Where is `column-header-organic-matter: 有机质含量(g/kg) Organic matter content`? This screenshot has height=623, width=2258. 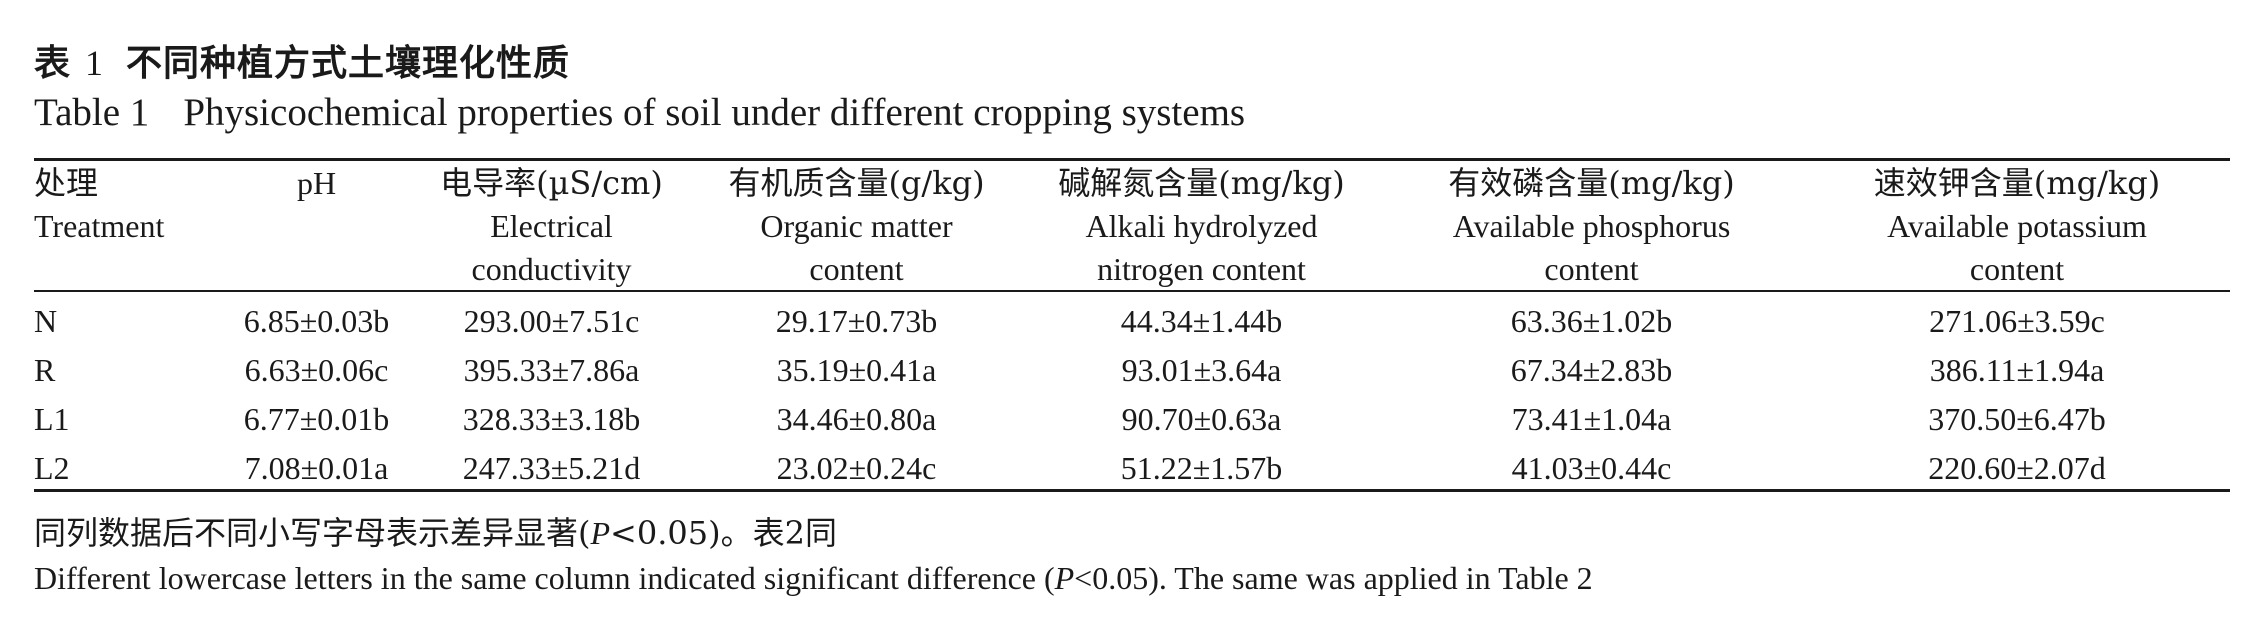 column-header-organic-matter: 有机质含量(g/kg) Organic matter content is located at coordinates (856, 226).